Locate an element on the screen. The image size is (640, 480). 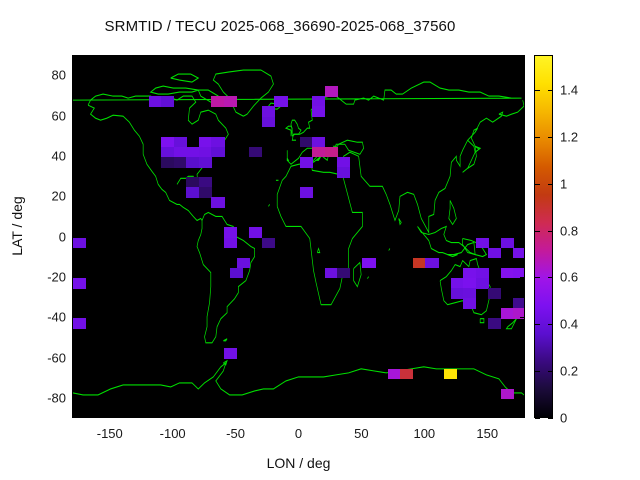
y-tick-label: -40 is located at coordinates (56, 317).